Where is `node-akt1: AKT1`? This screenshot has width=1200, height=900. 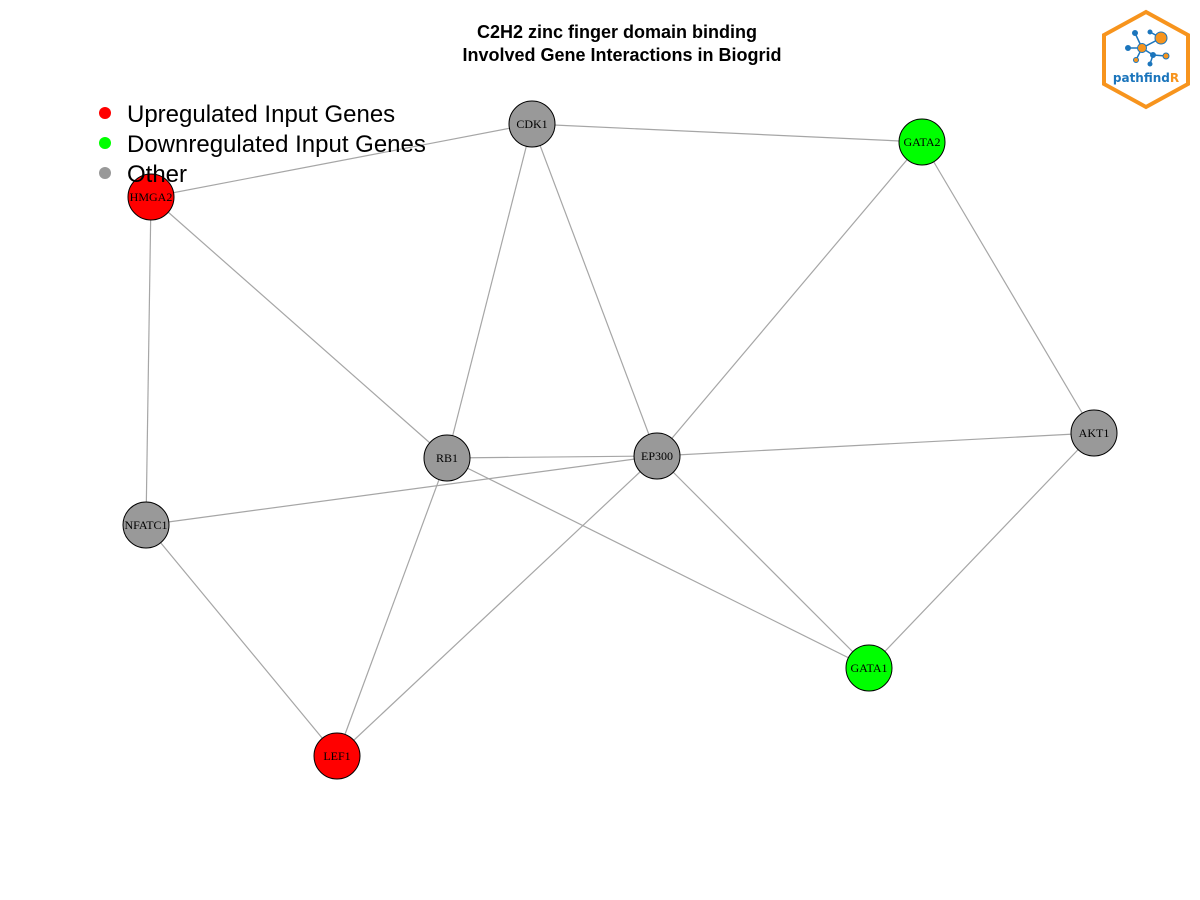 node-akt1: AKT1 is located at coordinates (1094, 433).